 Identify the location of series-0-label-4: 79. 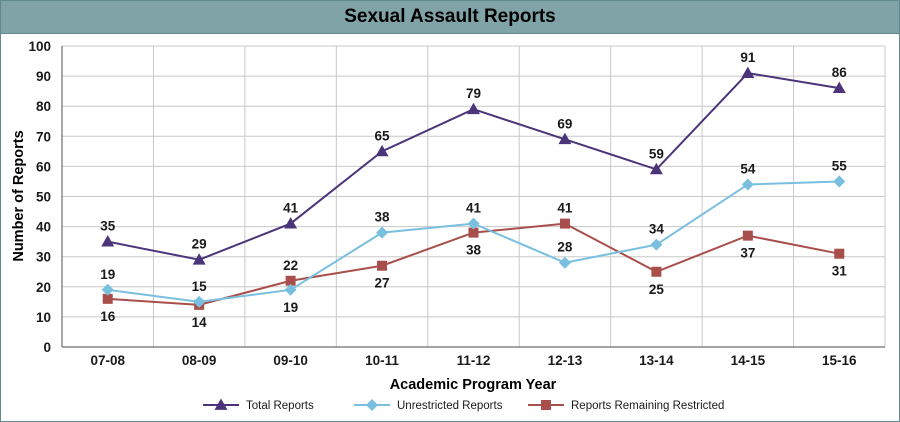
(473, 93).